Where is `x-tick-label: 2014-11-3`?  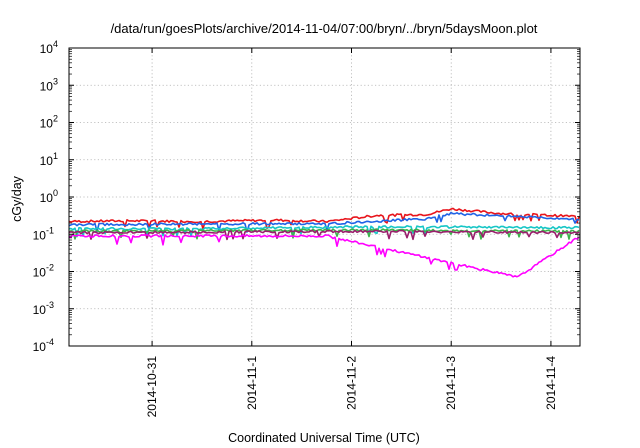 x-tick-label: 2014-11-3 is located at coordinates (451, 383).